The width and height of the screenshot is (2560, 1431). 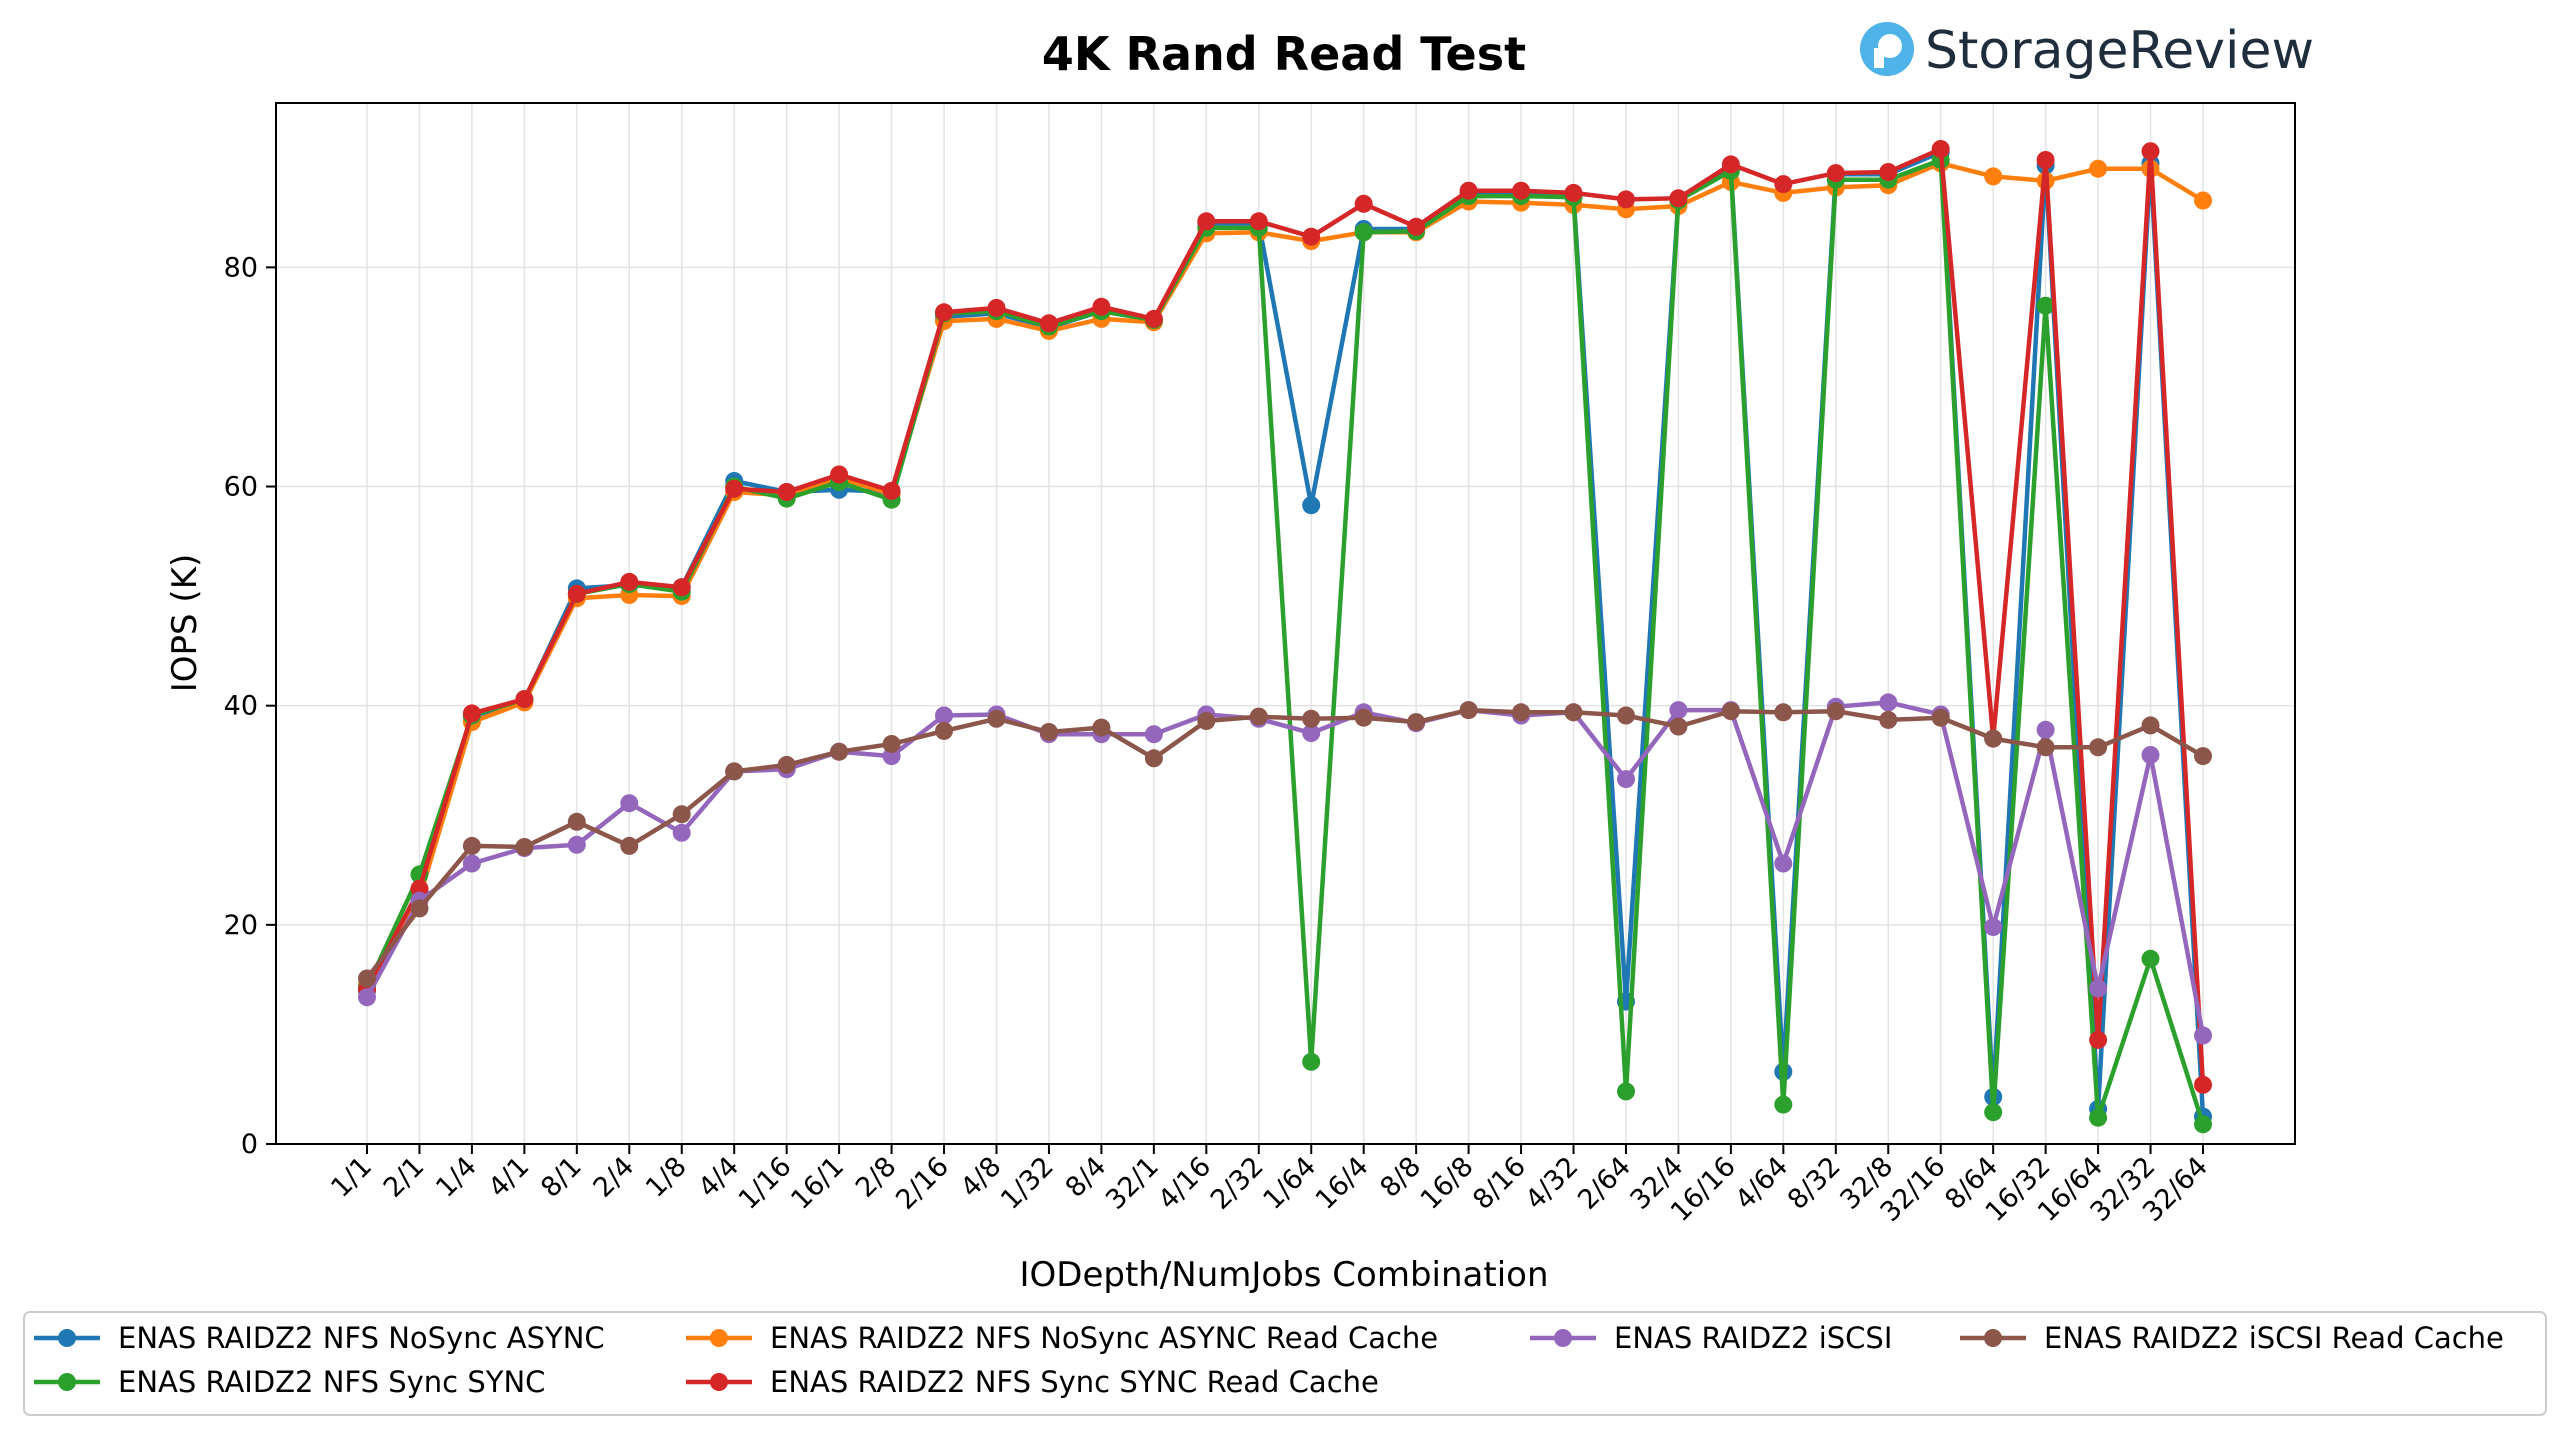 What do you see at coordinates (2119, 51) in the screenshot?
I see `brand-name: StorageReview` at bounding box center [2119, 51].